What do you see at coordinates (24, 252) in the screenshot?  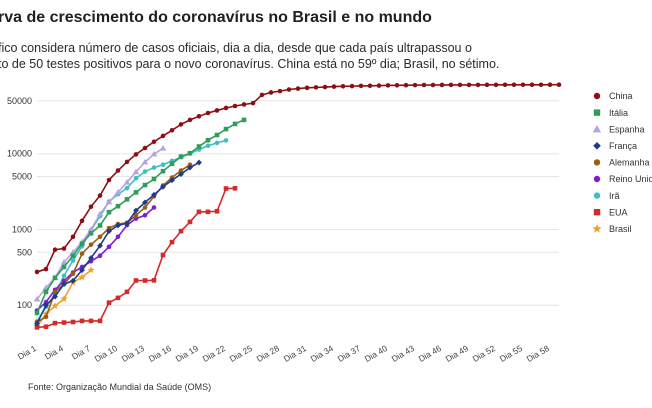 I see `y-tick-label: 500` at bounding box center [24, 252].